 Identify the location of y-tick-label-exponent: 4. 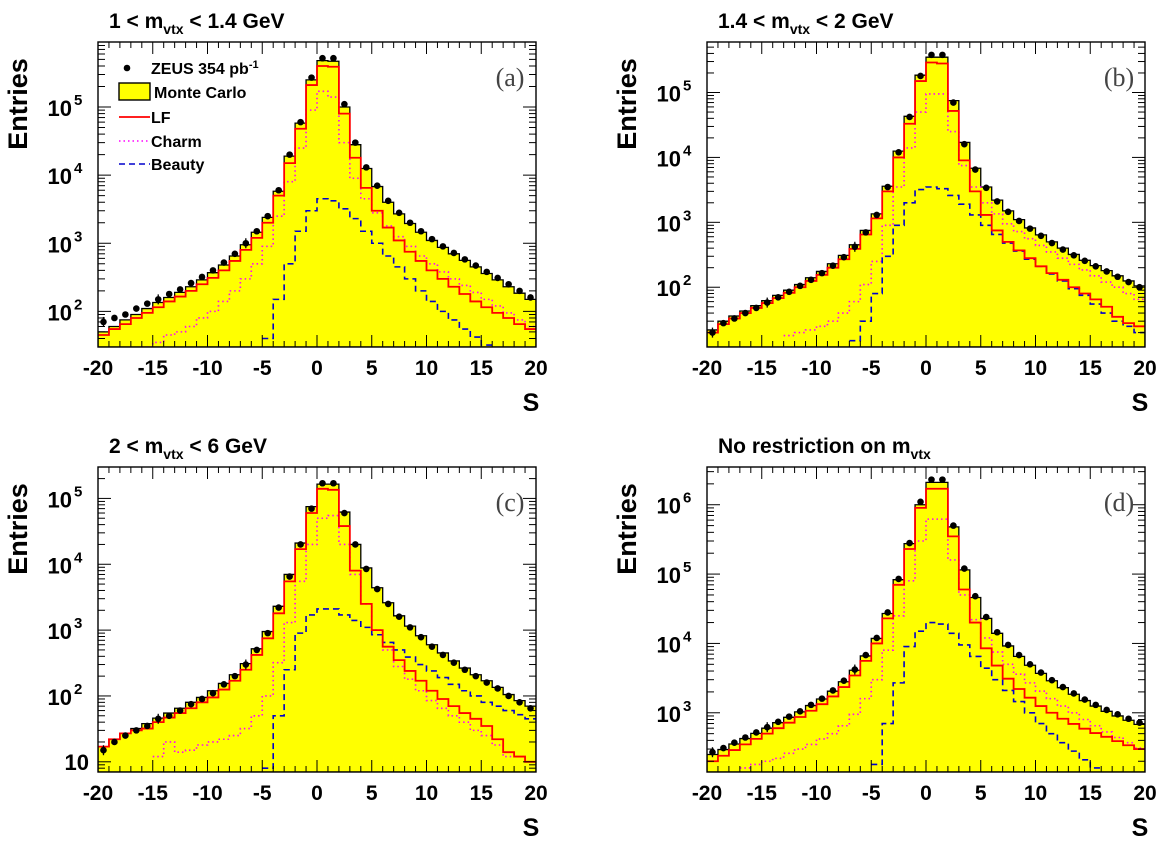
(78, 168).